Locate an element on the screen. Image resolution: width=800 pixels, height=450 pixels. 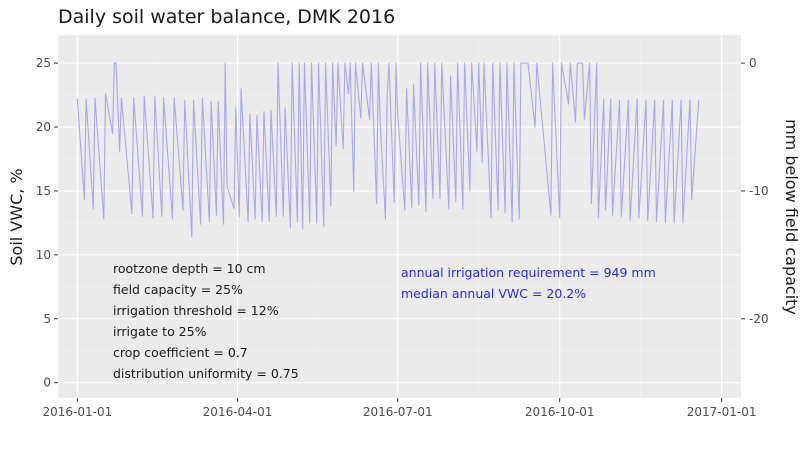
x-tick-label: 2016-07-01 is located at coordinates (398, 412).